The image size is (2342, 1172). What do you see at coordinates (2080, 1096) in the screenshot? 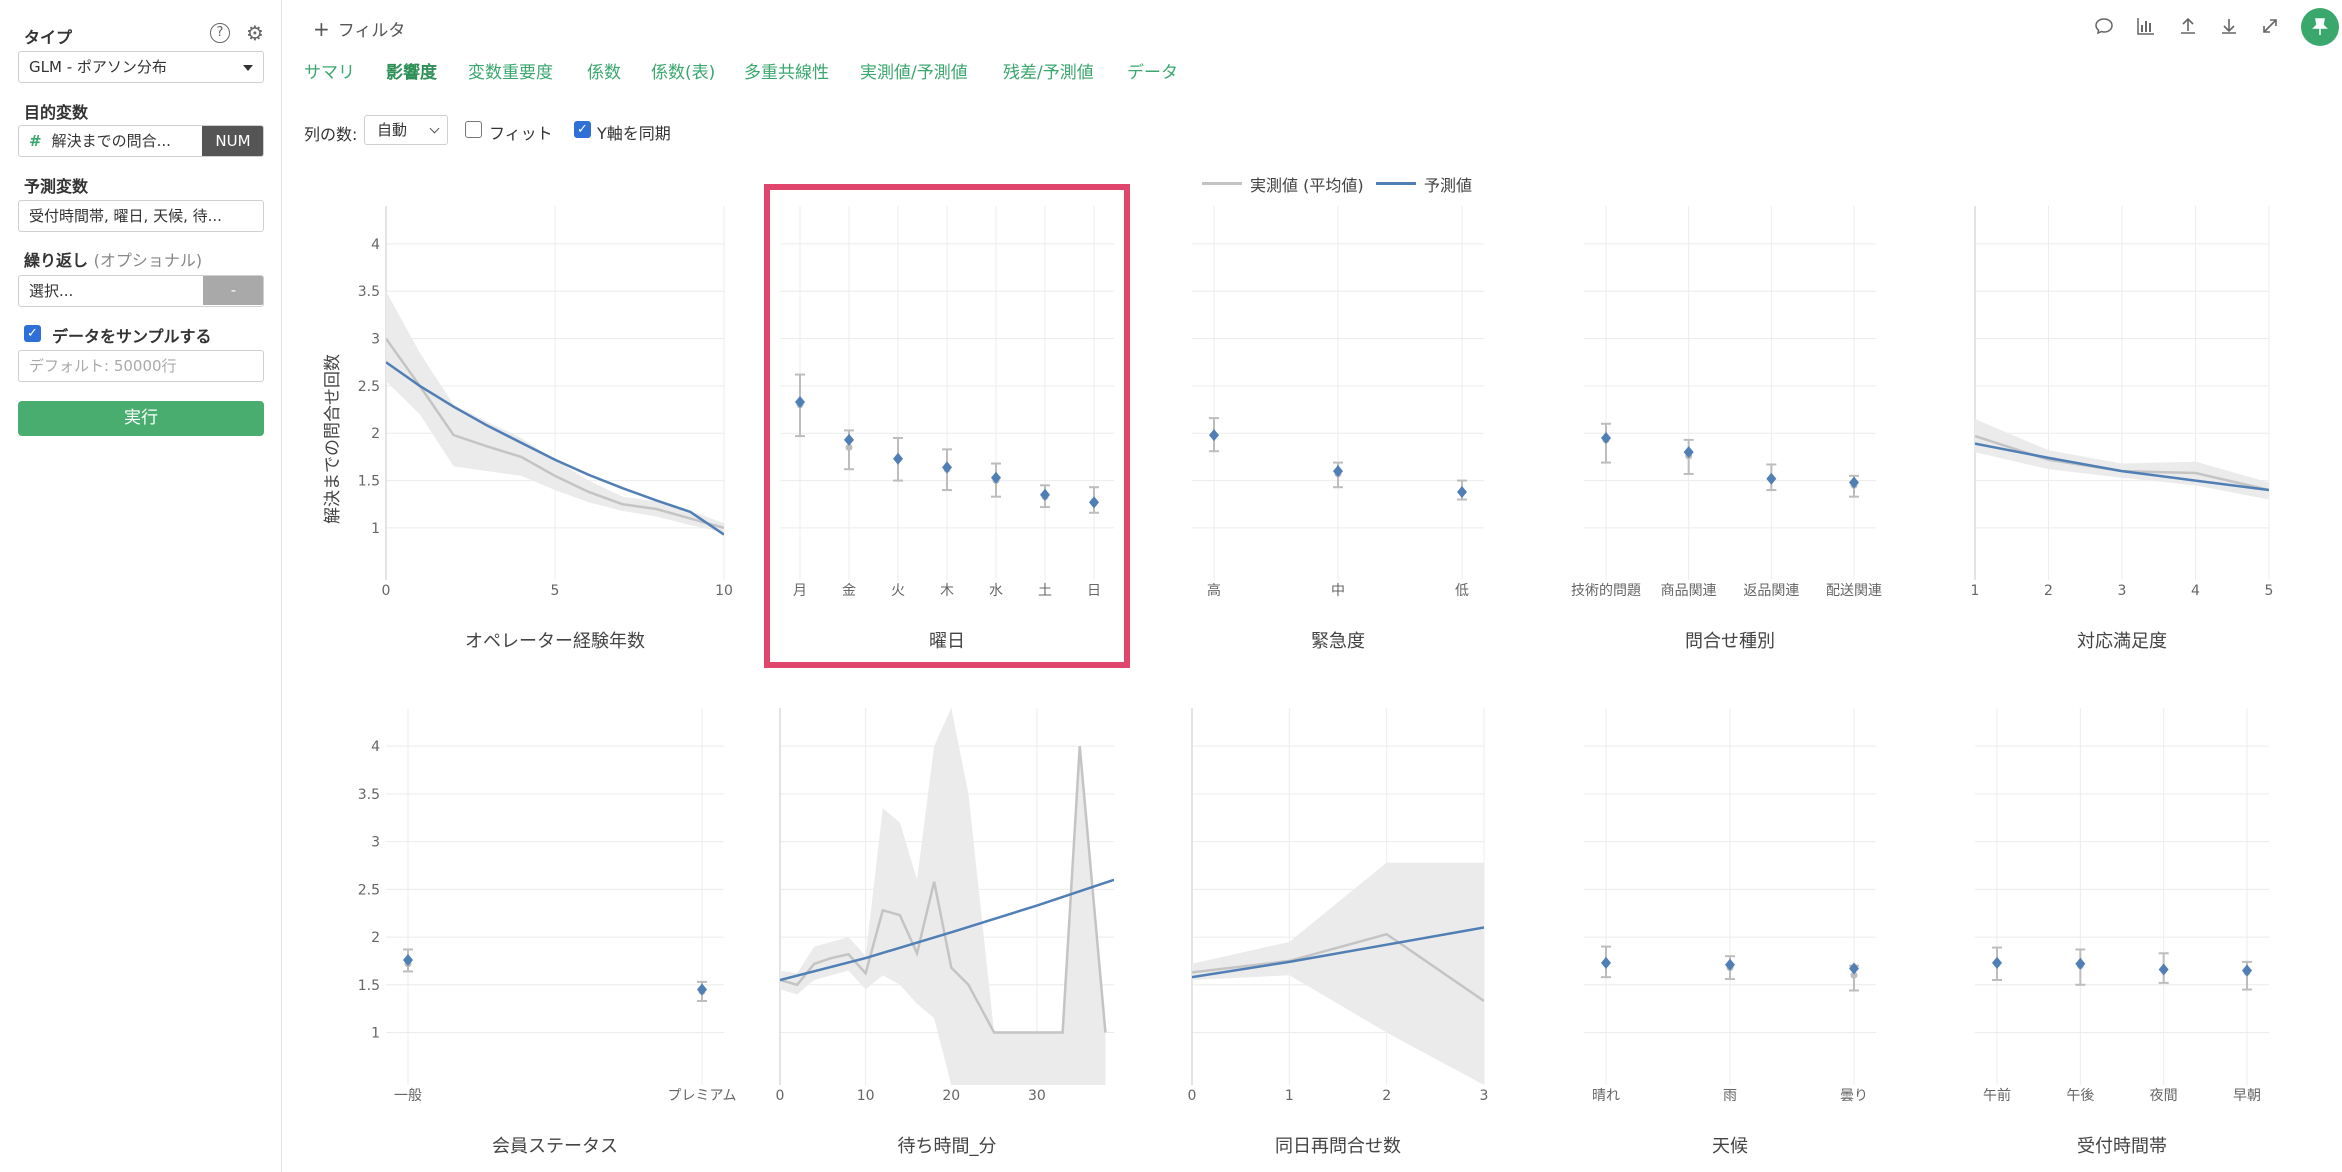
I see `x-tick-label: 午後` at bounding box center [2080, 1096].